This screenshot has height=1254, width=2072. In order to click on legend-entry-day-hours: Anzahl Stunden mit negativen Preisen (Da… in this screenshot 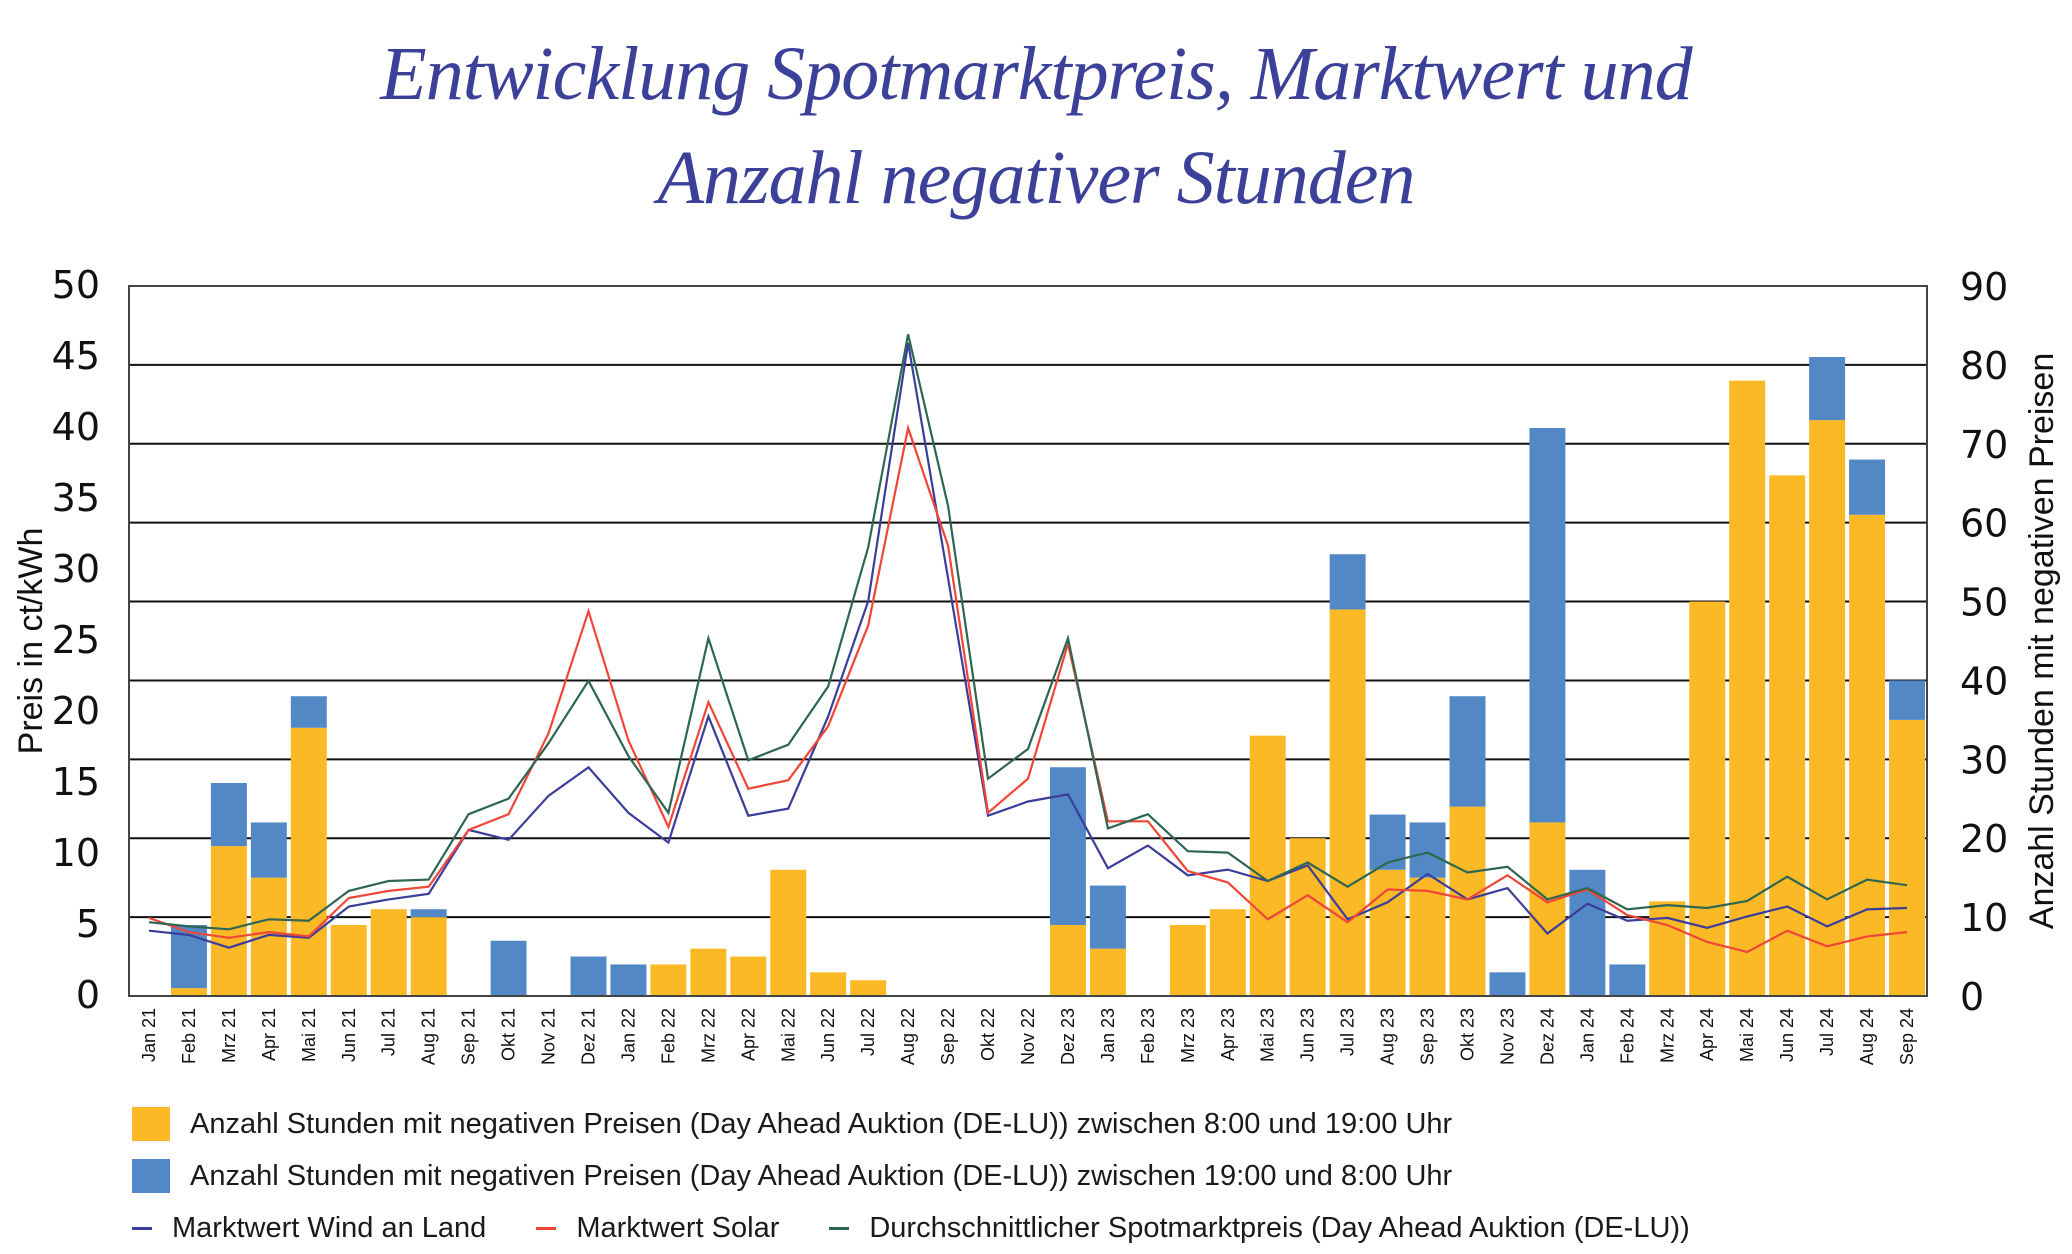, I will do `click(936, 1124)`.